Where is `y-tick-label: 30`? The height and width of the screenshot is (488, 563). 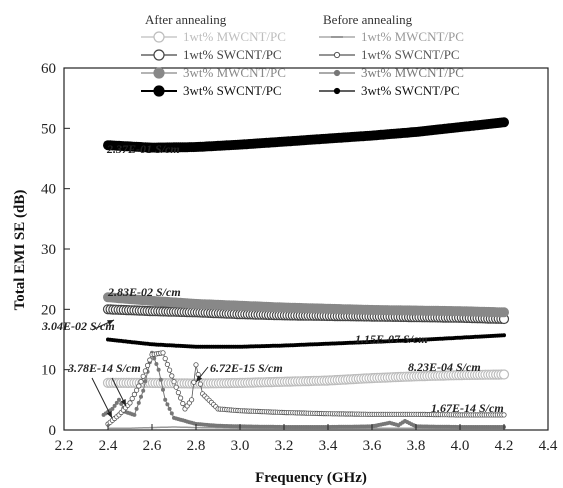
y-tick-label: 30 is located at coordinates (48, 250).